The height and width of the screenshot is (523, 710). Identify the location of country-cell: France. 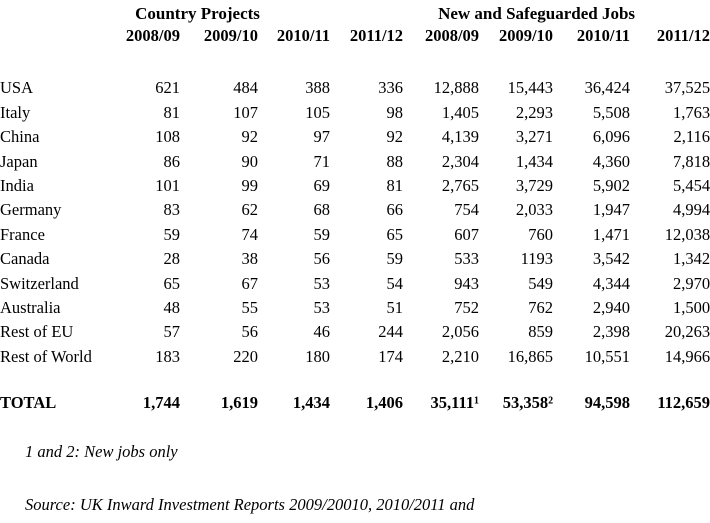
(22, 234).